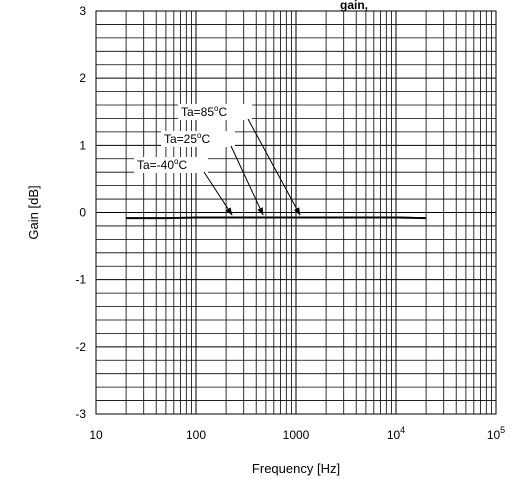  Describe the element at coordinates (80, 347) in the screenshot. I see `y-tick-label: -2` at that location.